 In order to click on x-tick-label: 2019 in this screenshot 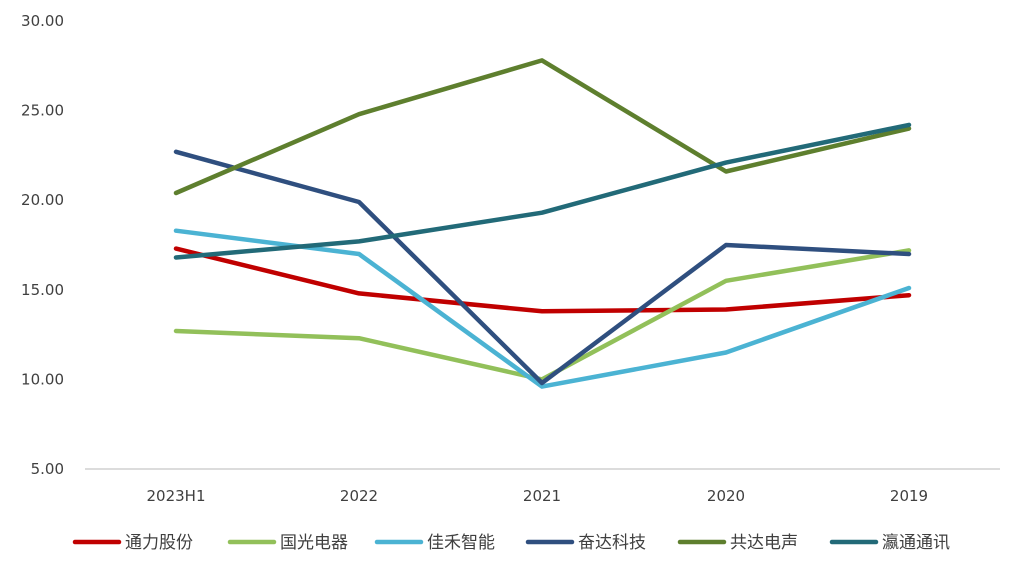, I will do `click(909, 496)`.